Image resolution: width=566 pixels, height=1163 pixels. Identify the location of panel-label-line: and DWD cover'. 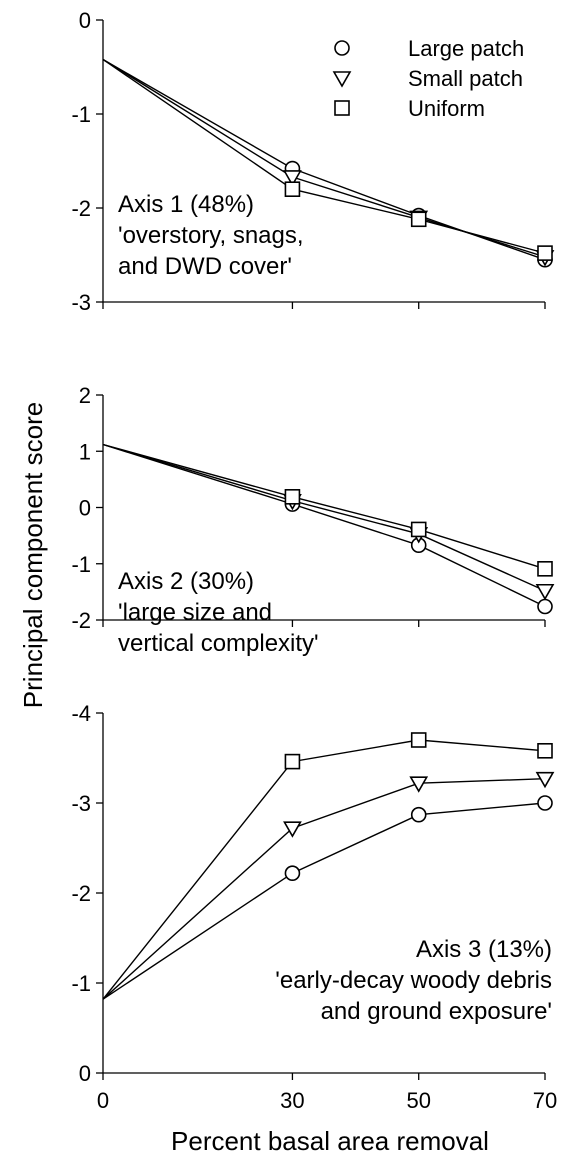
(205, 266).